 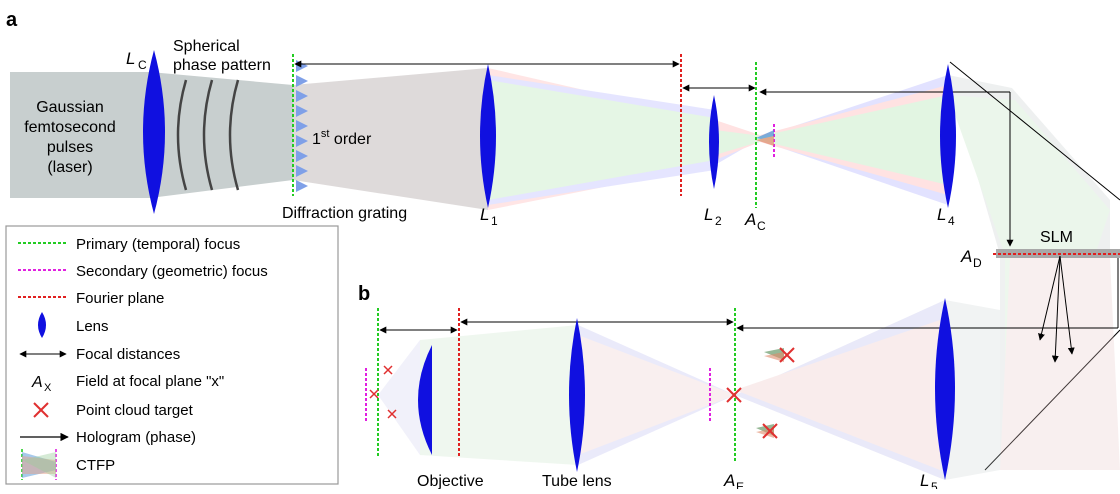 I want to click on label-ad: A, so click(x=966, y=256).